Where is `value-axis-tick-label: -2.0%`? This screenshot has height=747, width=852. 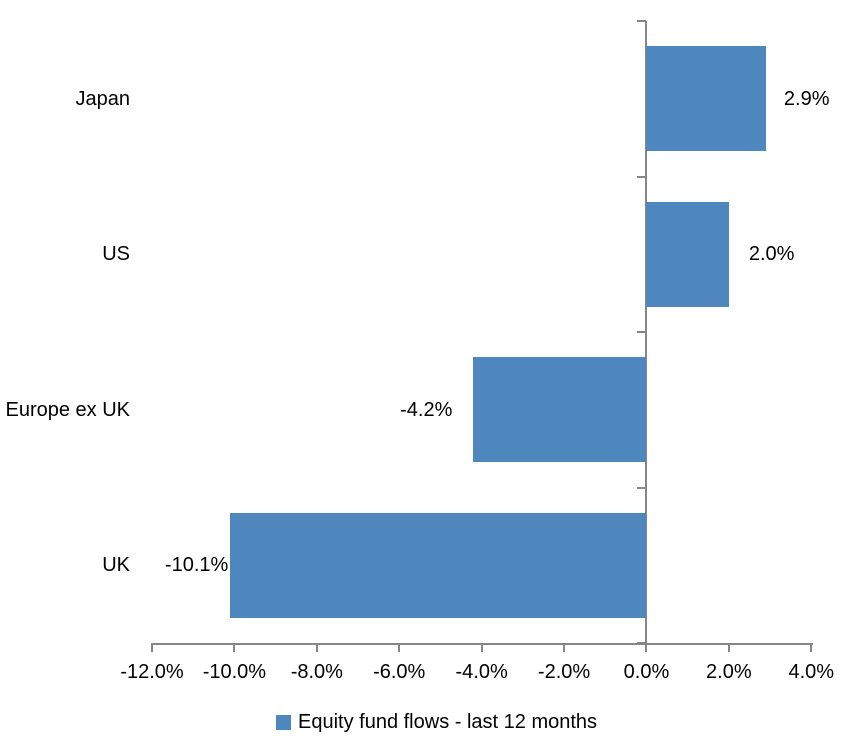 value-axis-tick-label: -2.0% is located at coordinates (564, 672).